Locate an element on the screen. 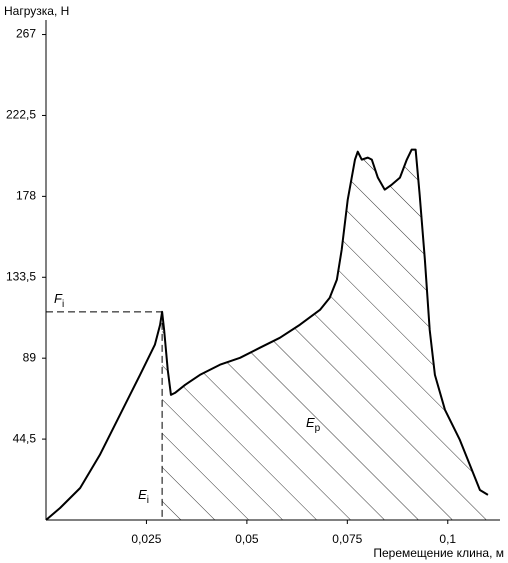 The width and height of the screenshot is (508, 563). annotation: Ep is located at coordinates (313, 424).